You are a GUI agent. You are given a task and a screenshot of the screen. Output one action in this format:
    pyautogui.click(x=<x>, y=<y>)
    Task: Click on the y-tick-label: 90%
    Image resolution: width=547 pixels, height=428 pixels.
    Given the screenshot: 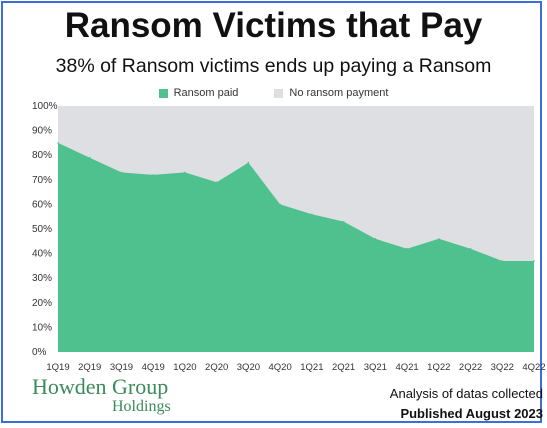 What is the action you would take?
    pyautogui.click(x=42, y=131)
    